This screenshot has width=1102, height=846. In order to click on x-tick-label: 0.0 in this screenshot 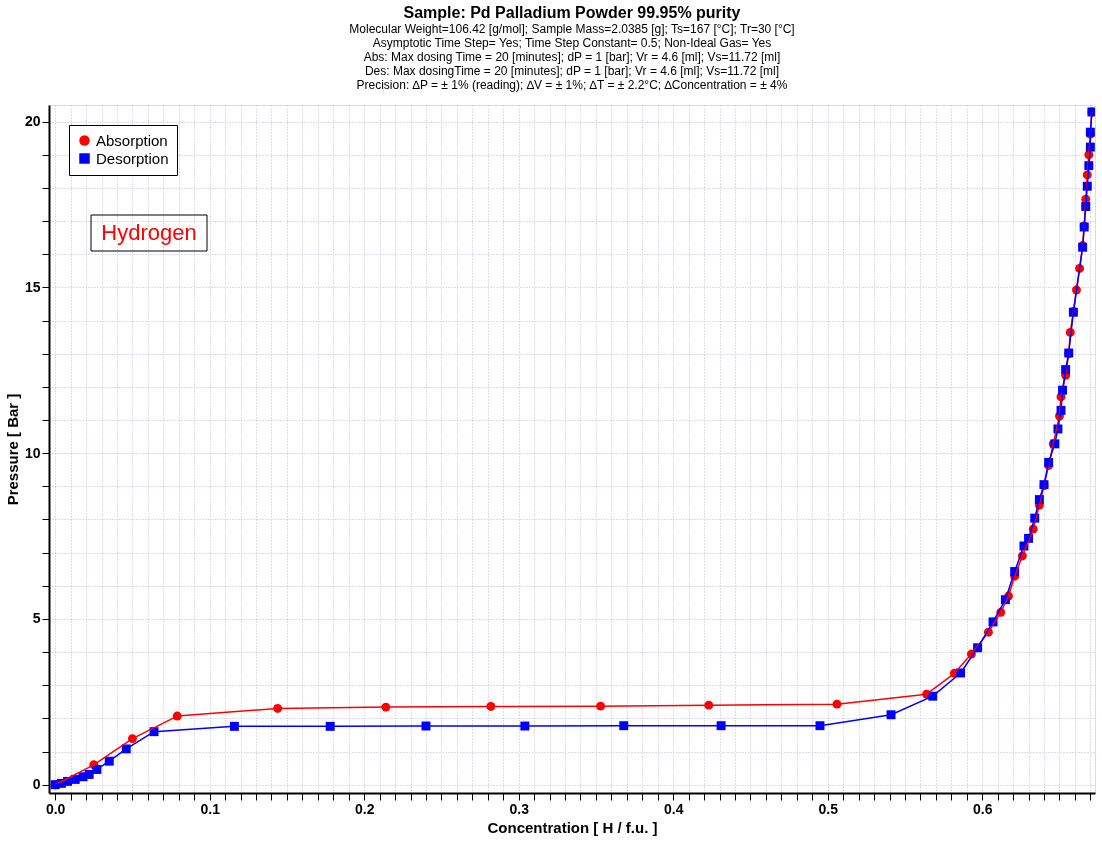, I will do `click(55, 808)`.